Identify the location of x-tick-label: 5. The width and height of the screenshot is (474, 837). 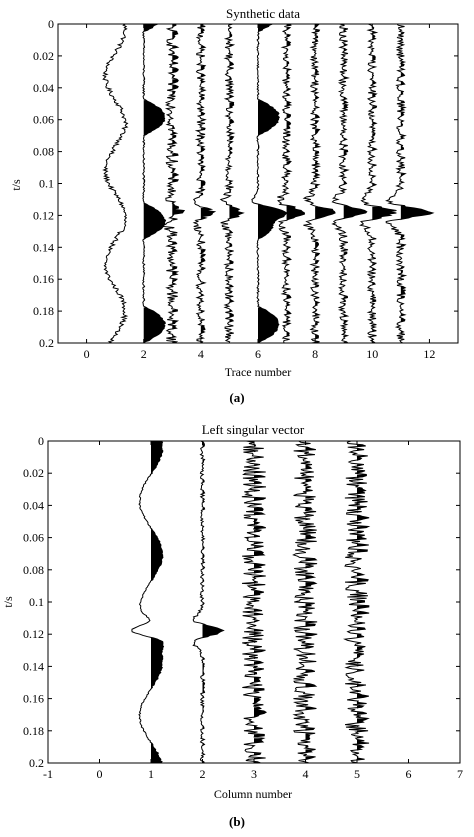
(357, 774).